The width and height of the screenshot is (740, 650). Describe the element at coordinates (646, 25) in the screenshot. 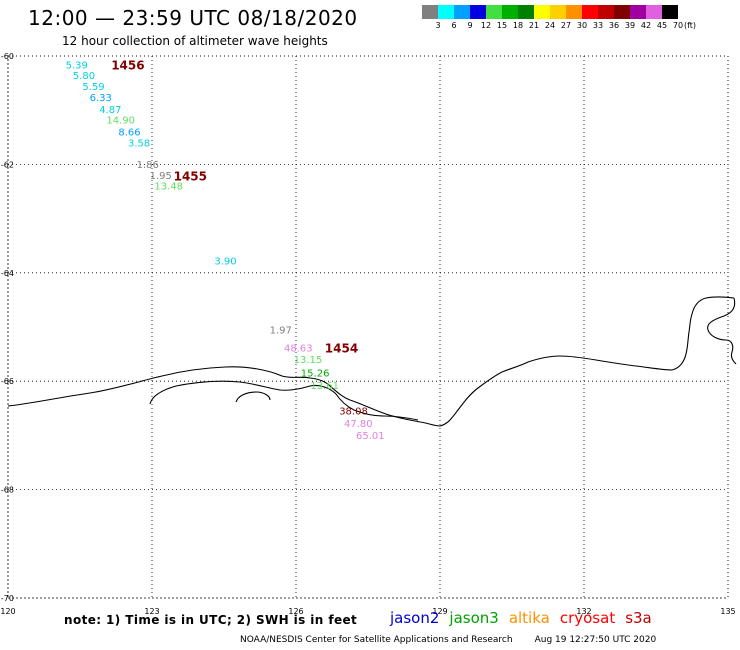

I see `legend-label-42: 42` at that location.